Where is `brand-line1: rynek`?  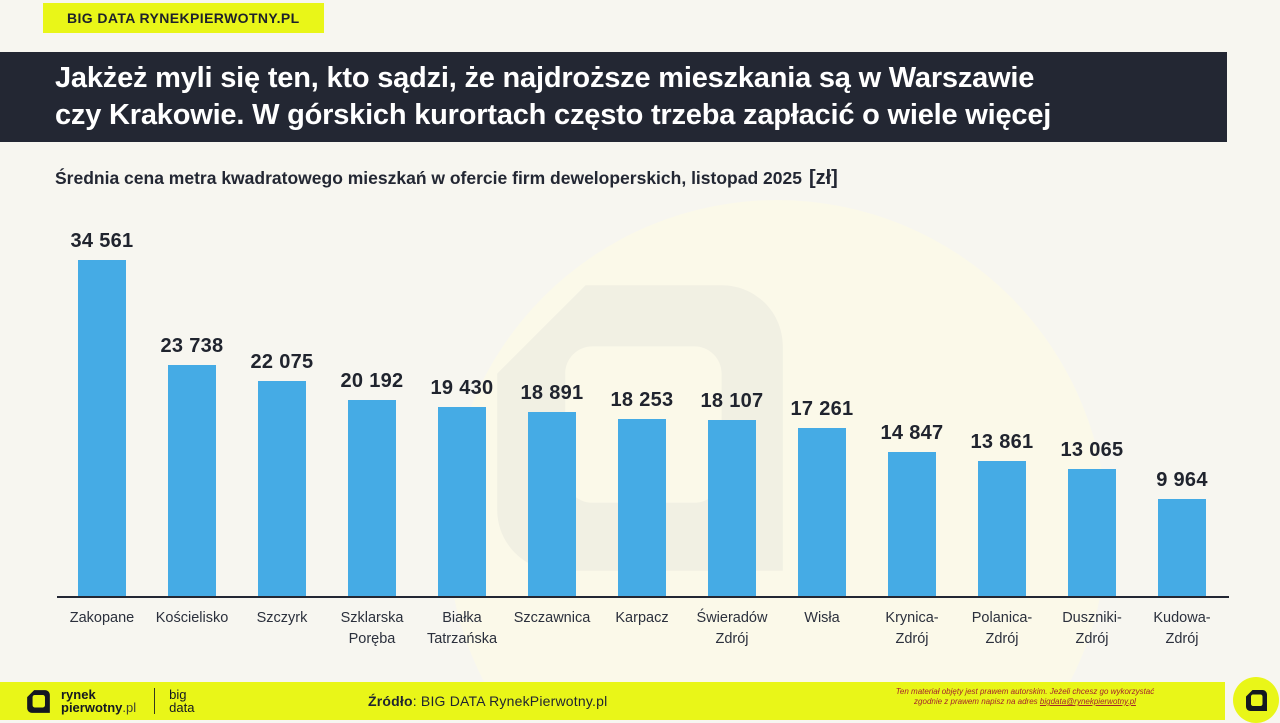
brand-line1: rynek is located at coordinates (78, 694).